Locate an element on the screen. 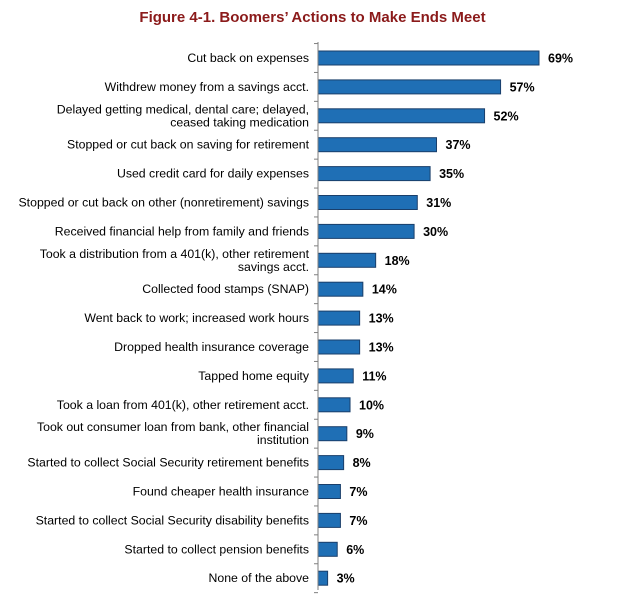  value-label: 6% is located at coordinates (355, 550).